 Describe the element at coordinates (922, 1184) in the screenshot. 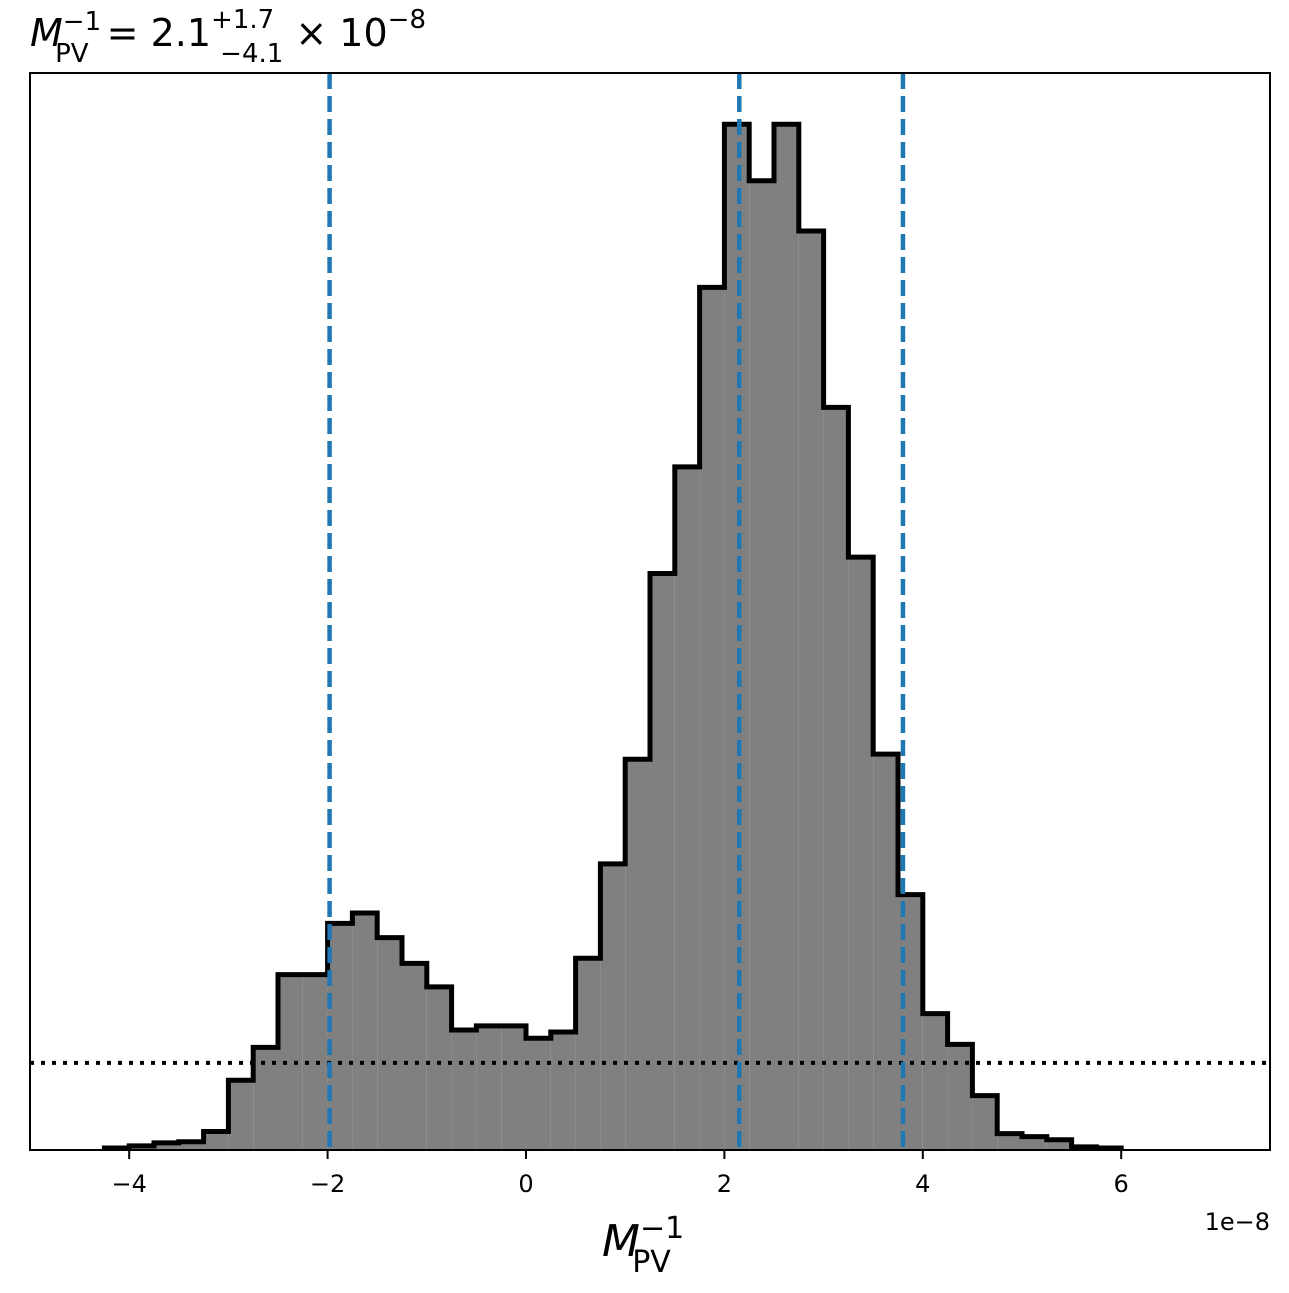

I see `x-tick-label: 4` at that location.